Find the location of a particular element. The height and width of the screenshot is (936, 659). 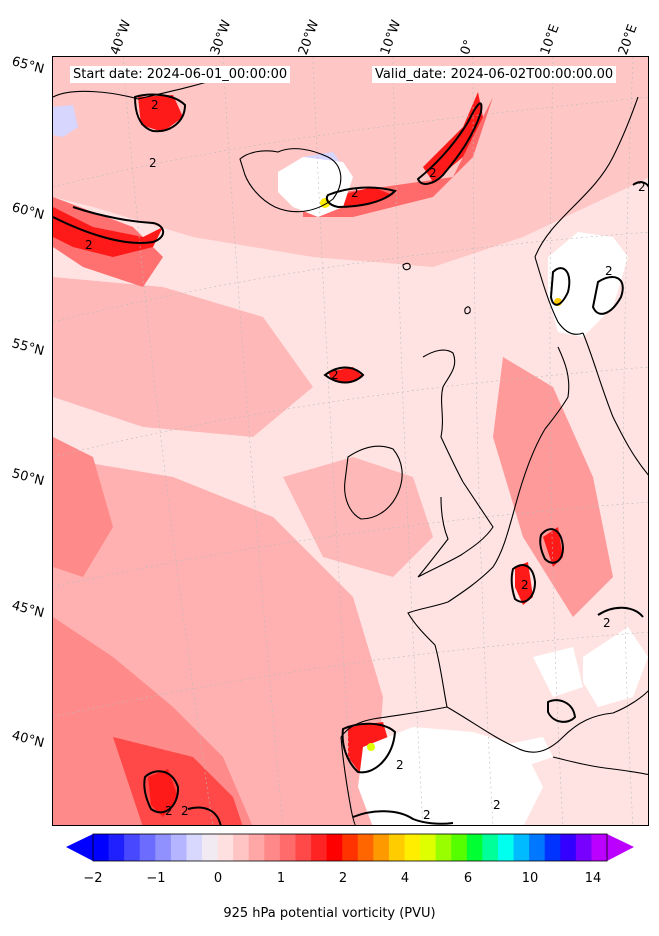

contour-mid-atlantic is located at coordinates (344, 375).